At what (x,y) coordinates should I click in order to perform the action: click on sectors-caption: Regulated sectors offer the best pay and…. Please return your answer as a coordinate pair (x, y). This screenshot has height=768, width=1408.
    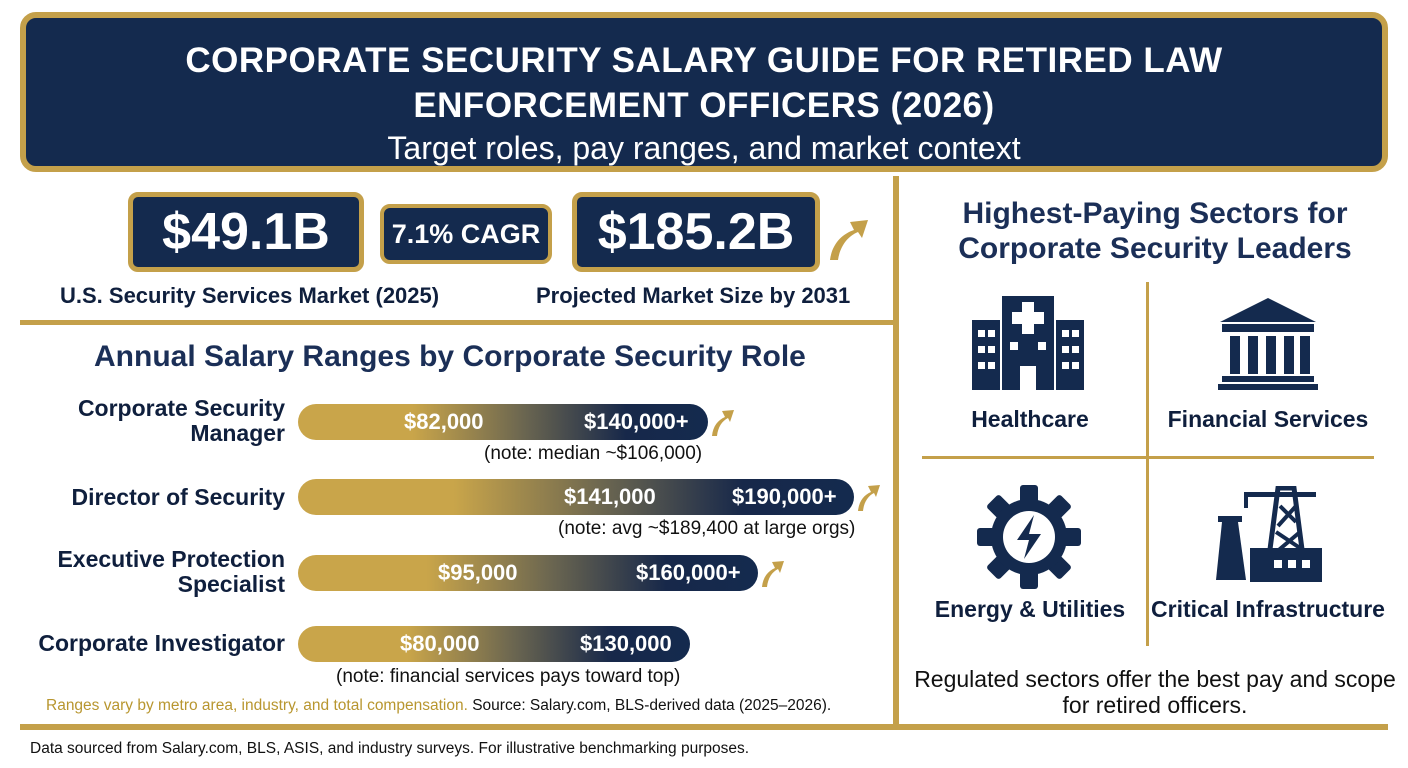
    Looking at the image, I should click on (1155, 692).